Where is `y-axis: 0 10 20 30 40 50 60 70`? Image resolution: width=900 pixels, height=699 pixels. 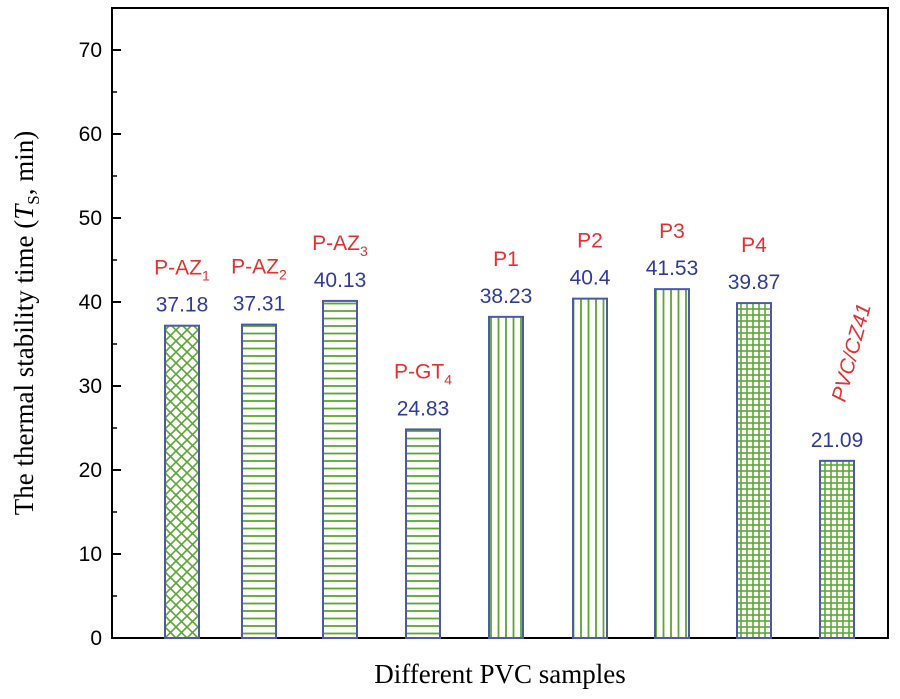 y-axis: 0 10 20 30 40 50 60 70 is located at coordinates (100, 328).